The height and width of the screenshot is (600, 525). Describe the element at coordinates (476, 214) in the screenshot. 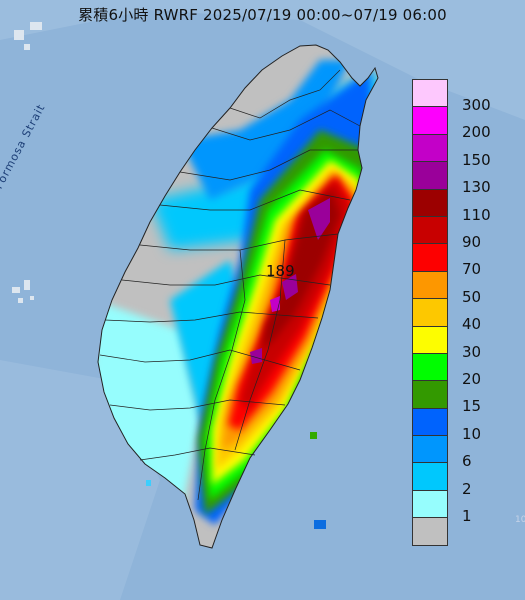

I see `legend-label: 110` at that location.